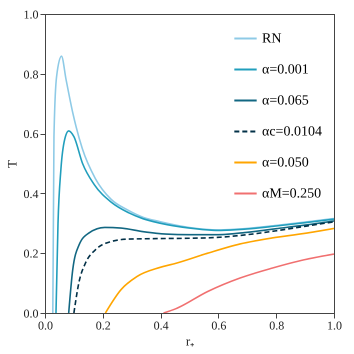 The width and height of the screenshot is (354, 354). Describe the element at coordinates (285, 70) in the screenshot. I see `legend-label: α=0.001` at that location.